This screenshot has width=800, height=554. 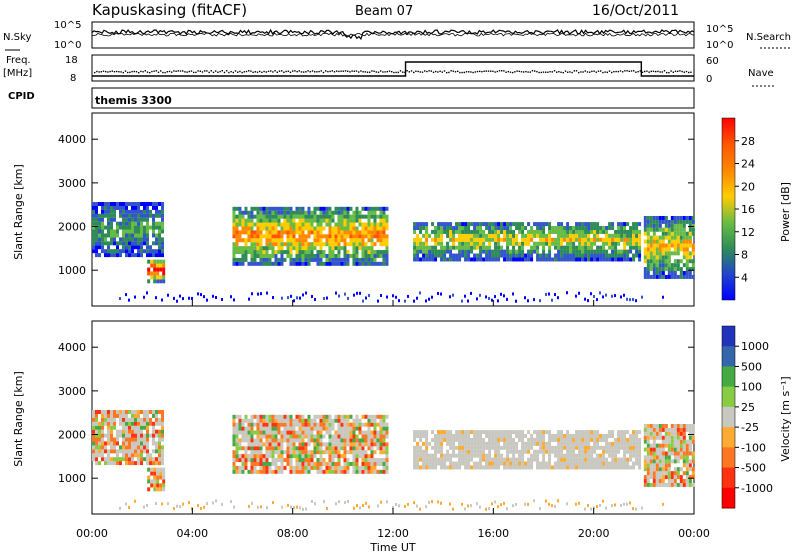 I want to click on x-tick-label: 00:00, so click(x=694, y=533).